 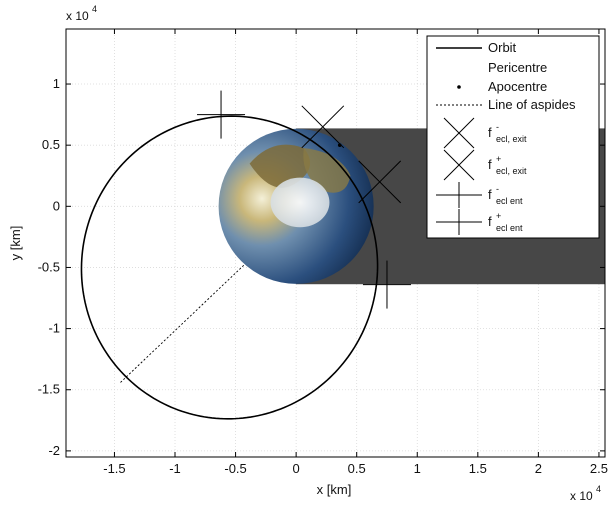 What do you see at coordinates (517, 86) in the screenshot?
I see `legend-label: Apocentre` at bounding box center [517, 86].